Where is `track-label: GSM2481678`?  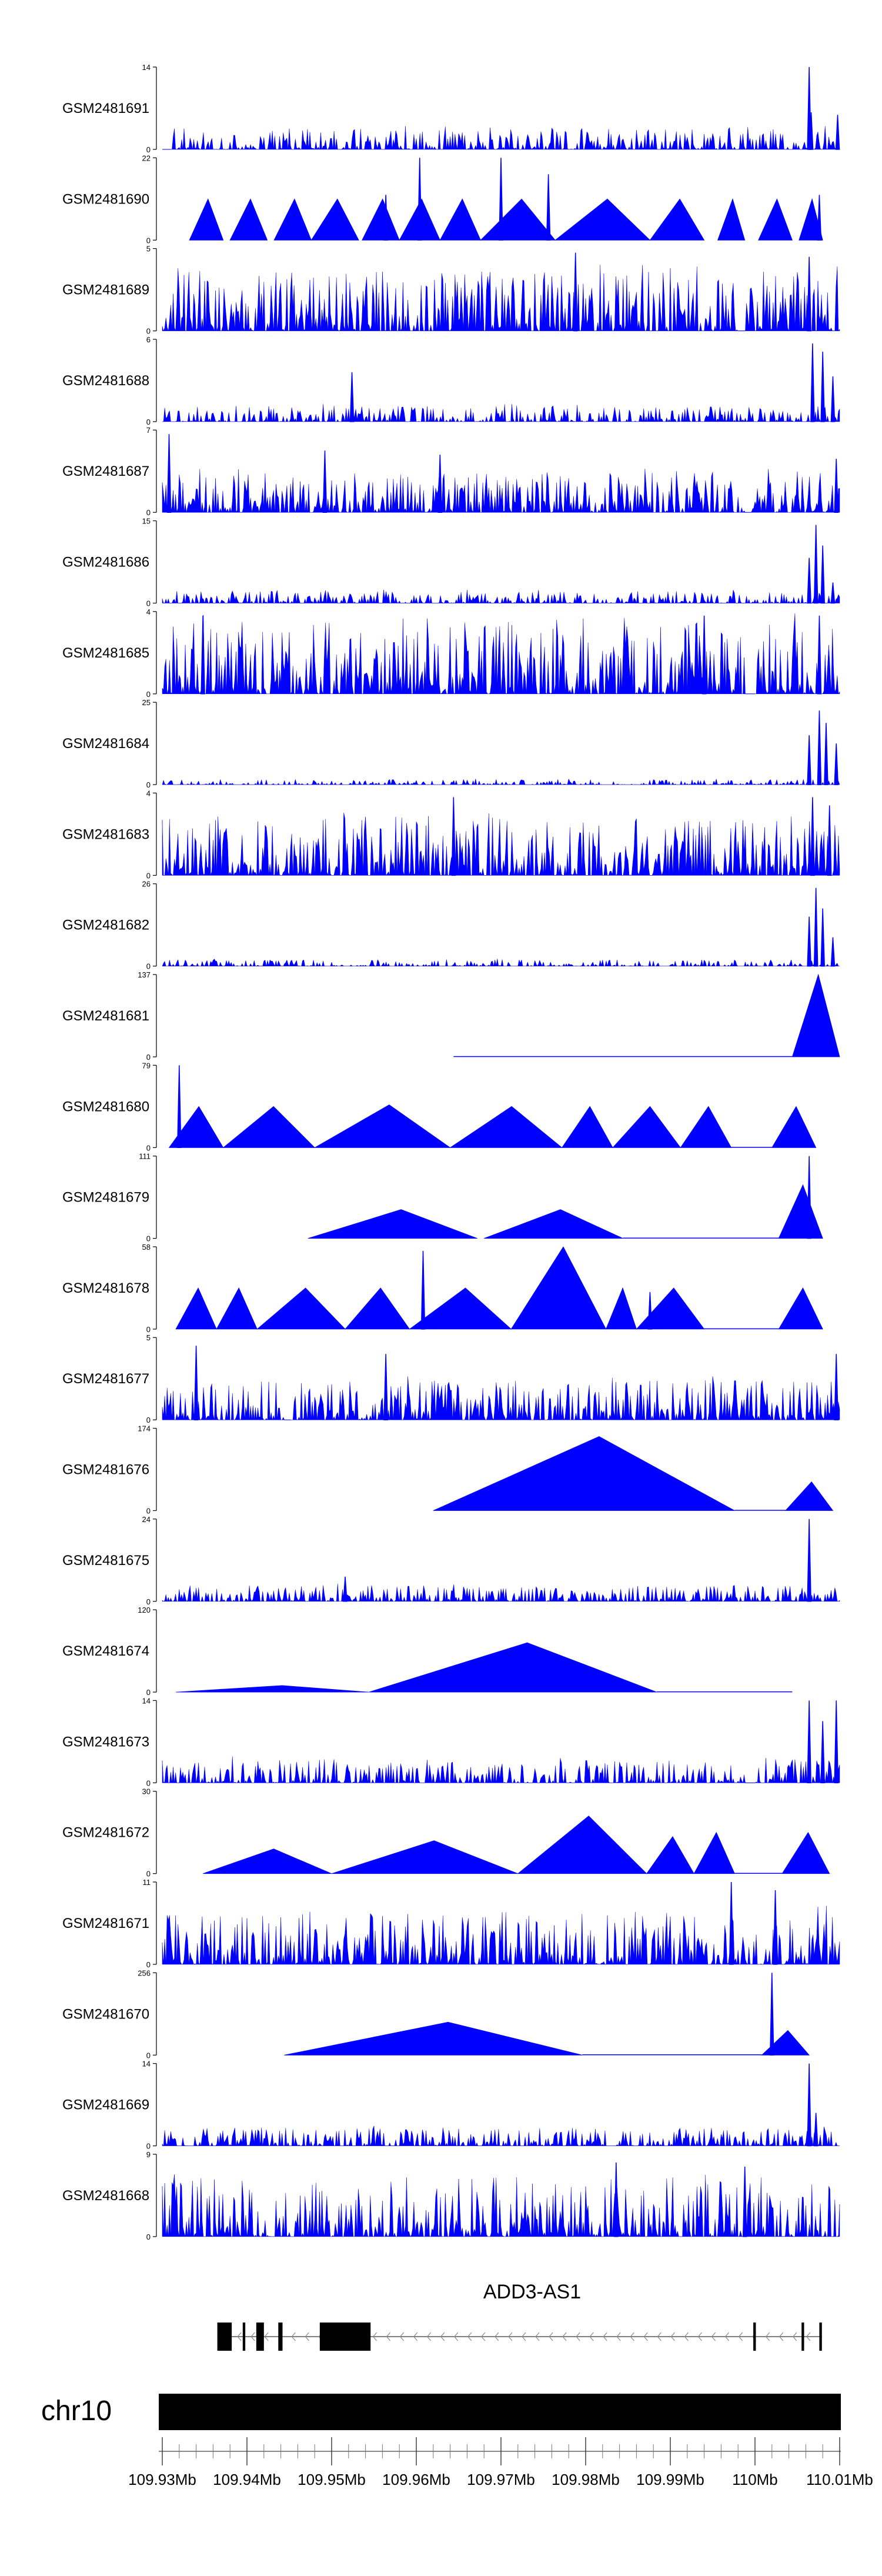
track-label: GSM2481678 is located at coordinates (105, 1288).